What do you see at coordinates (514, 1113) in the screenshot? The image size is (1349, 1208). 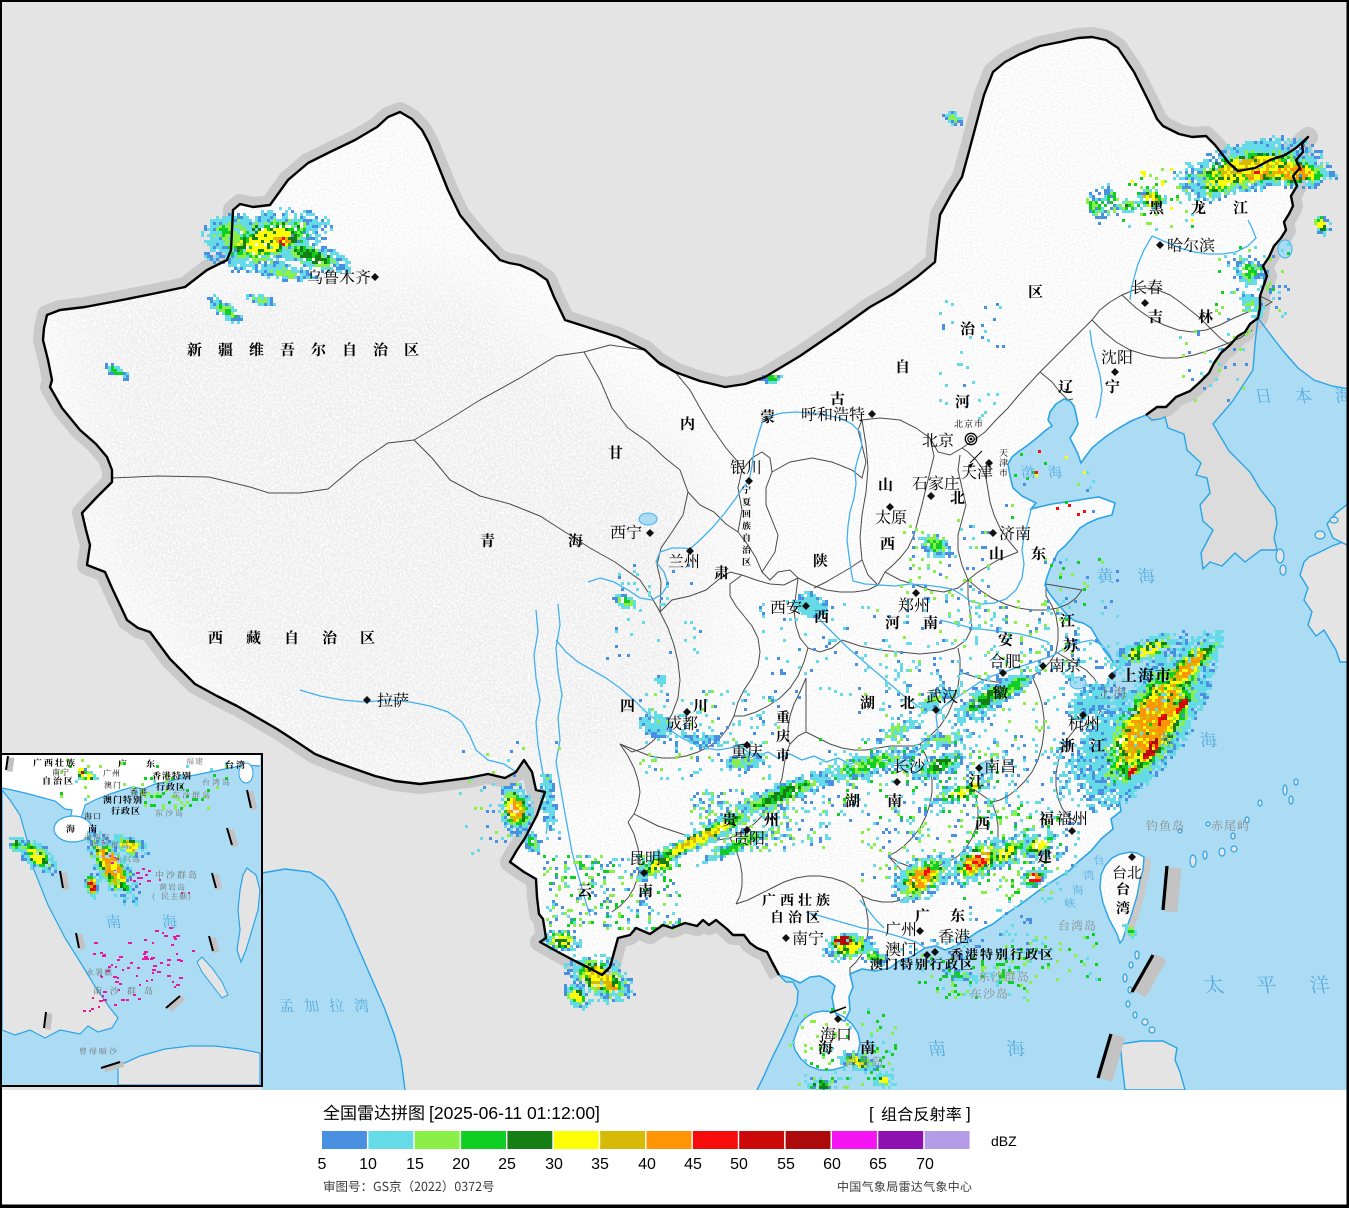 I see `svg-text: [2025-06-11 01:12:00]` at bounding box center [514, 1113].